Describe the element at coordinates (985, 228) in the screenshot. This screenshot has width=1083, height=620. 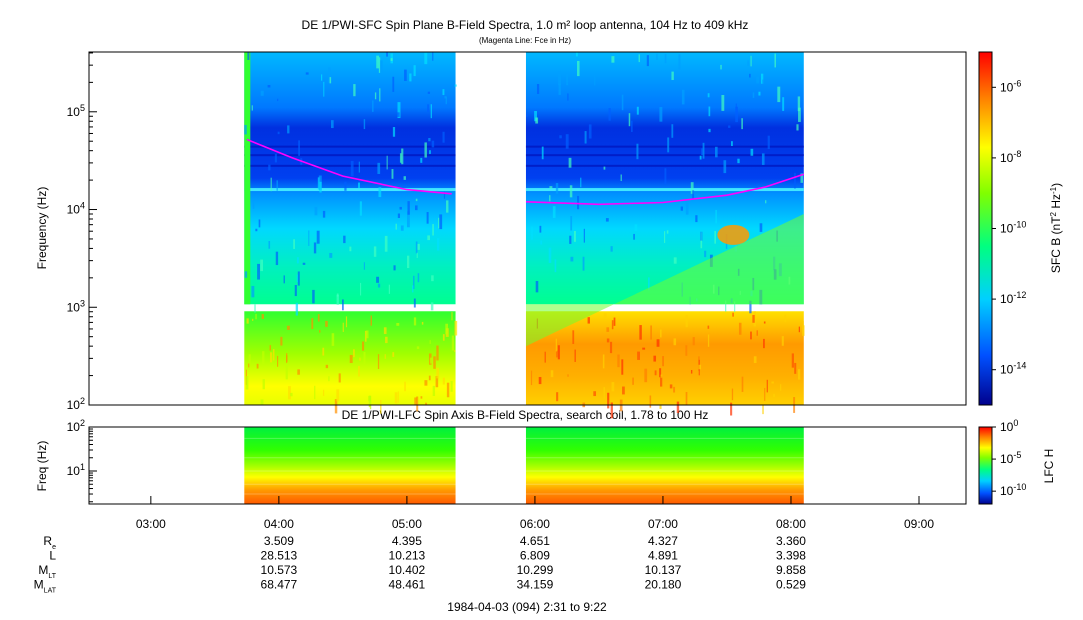
I see `sfc-colorbar-scale` at that location.